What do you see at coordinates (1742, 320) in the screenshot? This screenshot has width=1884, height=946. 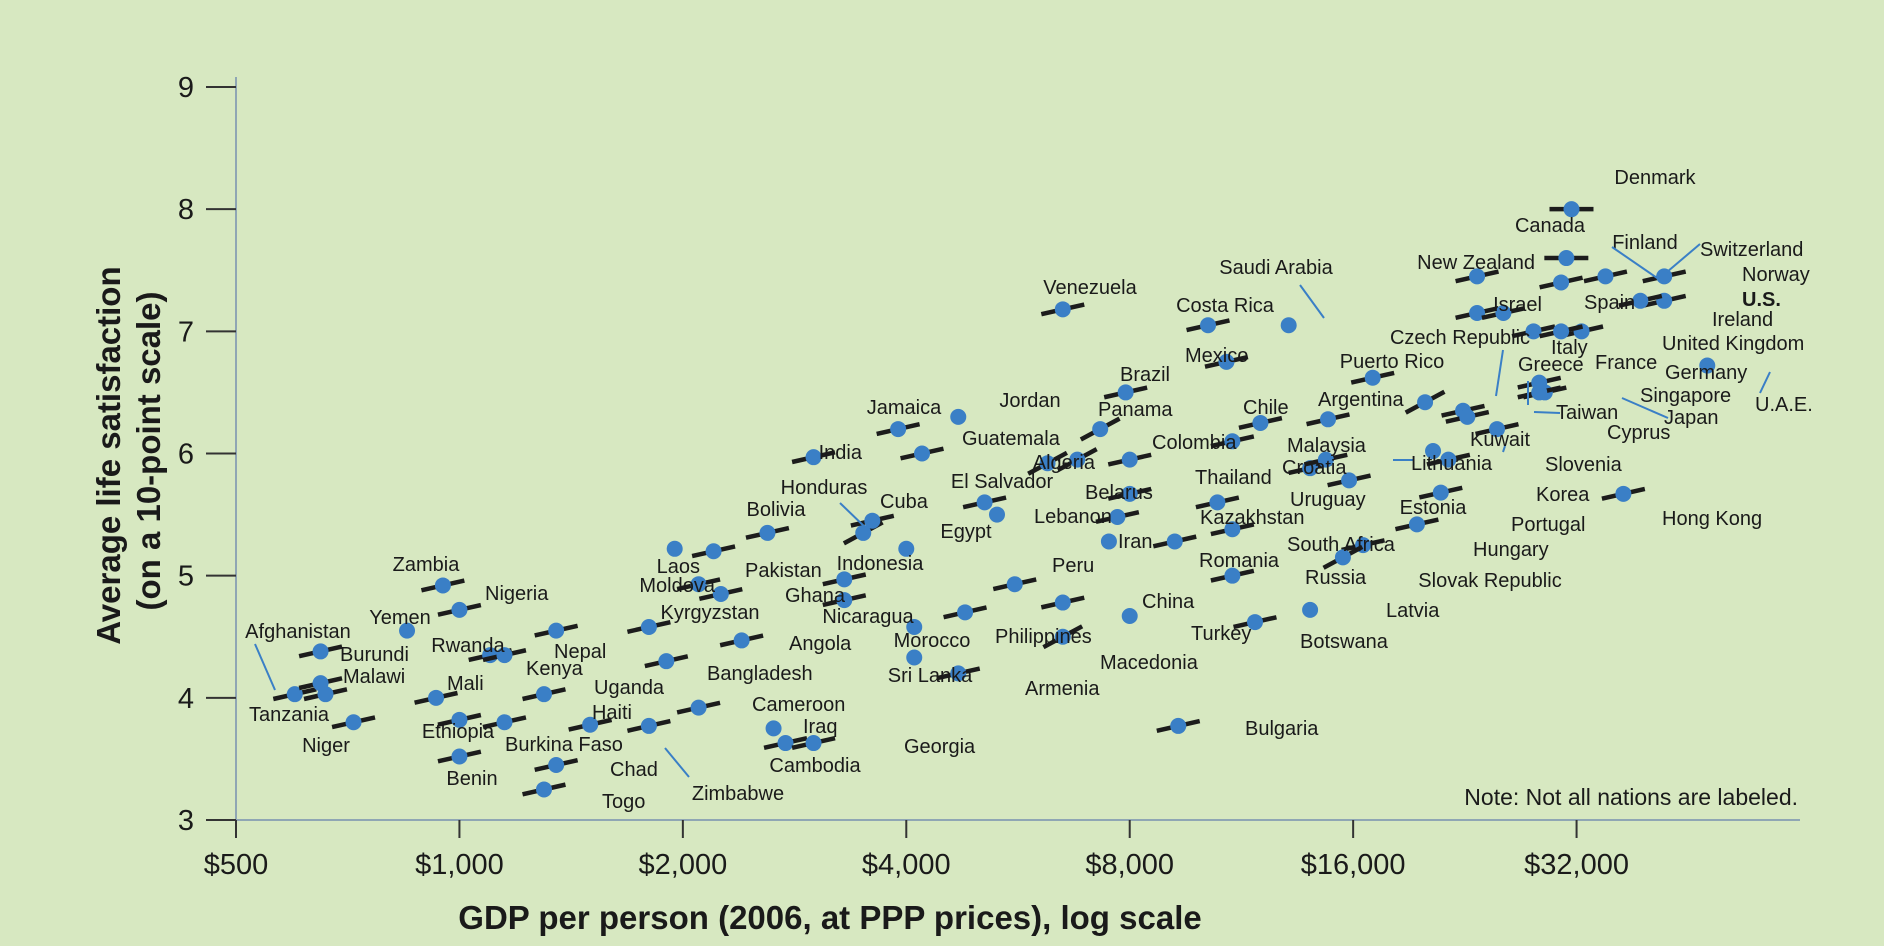 I see `country-label: Ireland` at bounding box center [1742, 320].